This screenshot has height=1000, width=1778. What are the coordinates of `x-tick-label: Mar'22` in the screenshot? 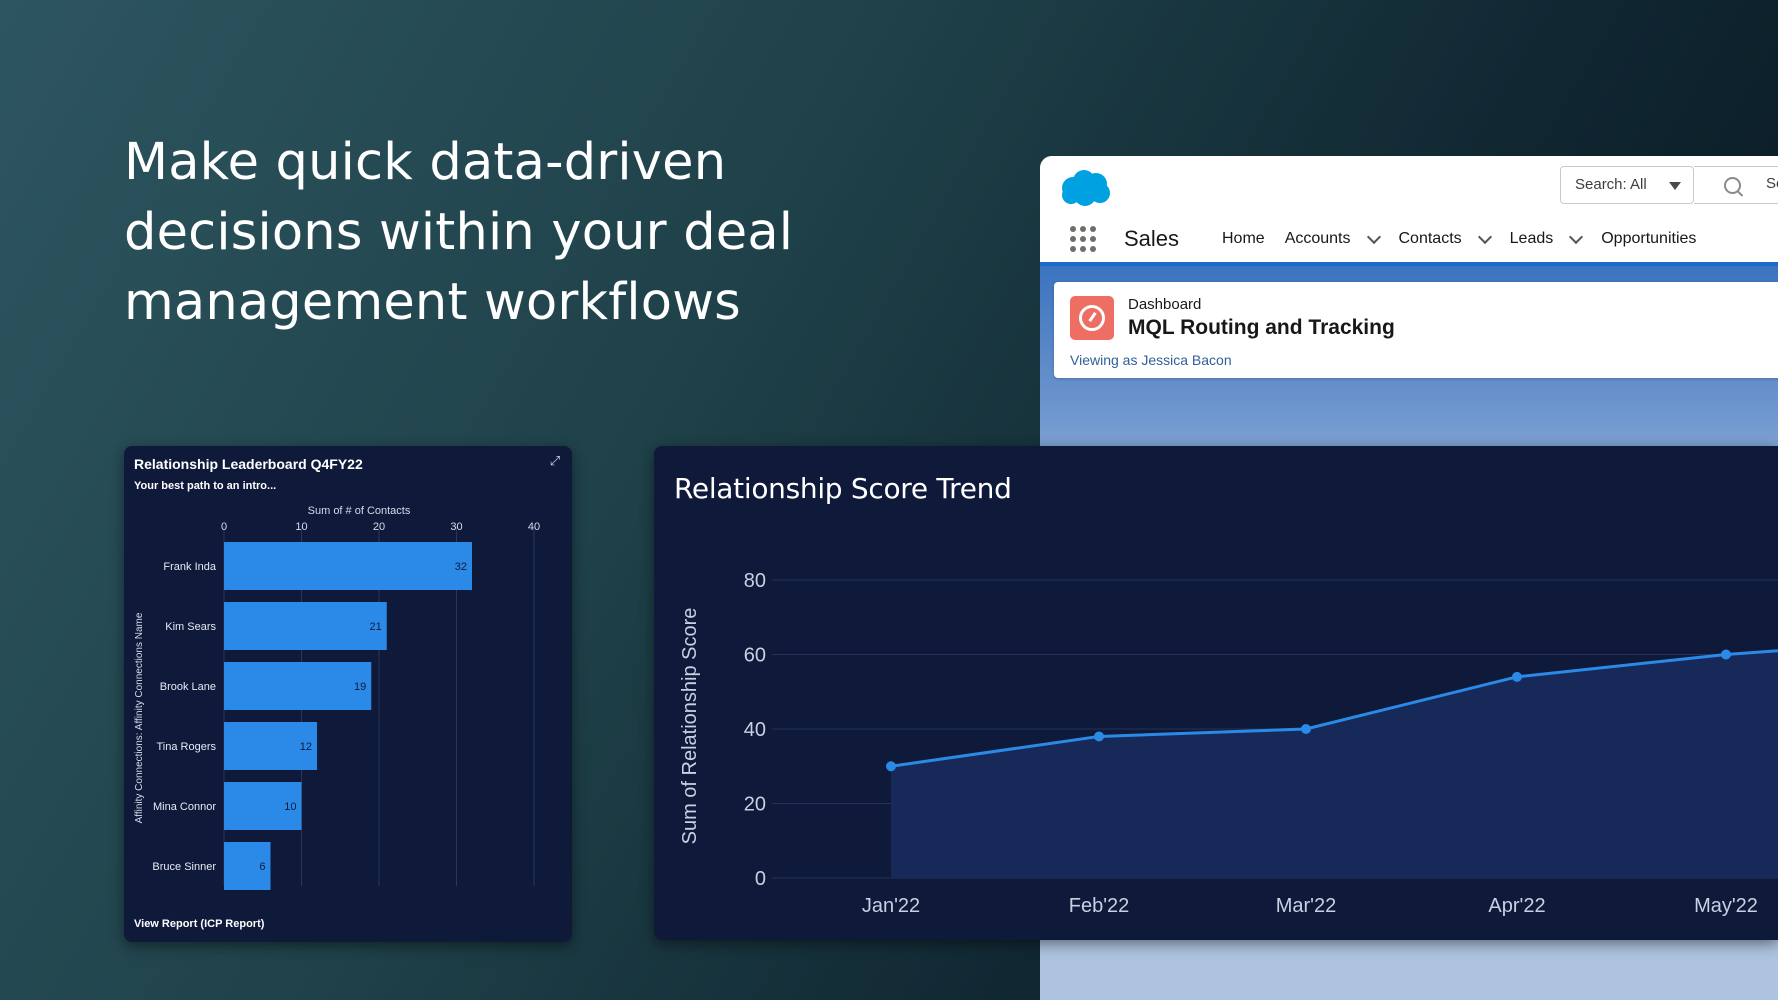 It's located at (1306, 906).